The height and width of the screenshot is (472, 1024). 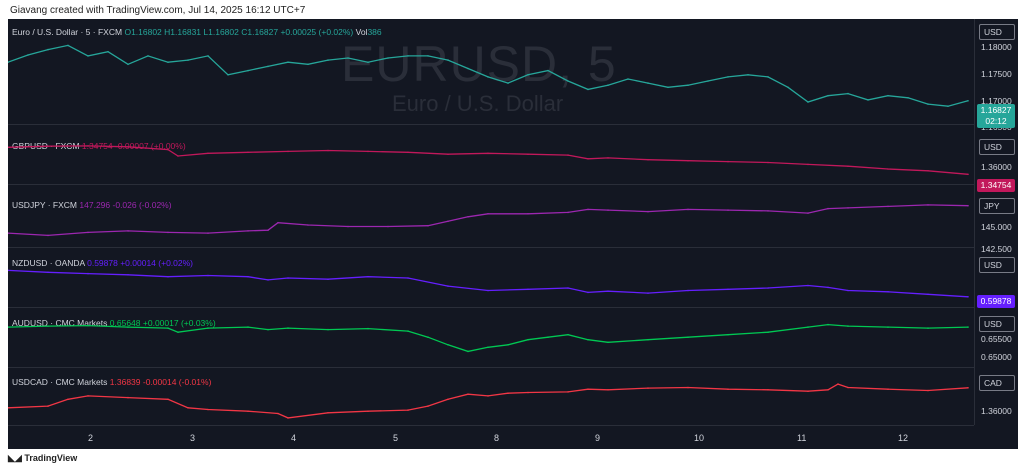 I want to click on x-tick: 9, so click(x=598, y=438).